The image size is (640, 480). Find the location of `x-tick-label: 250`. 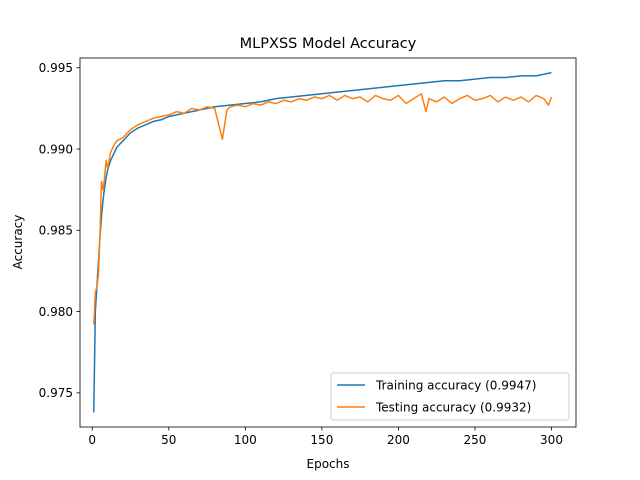

x-tick-label: 250 is located at coordinates (475, 440).